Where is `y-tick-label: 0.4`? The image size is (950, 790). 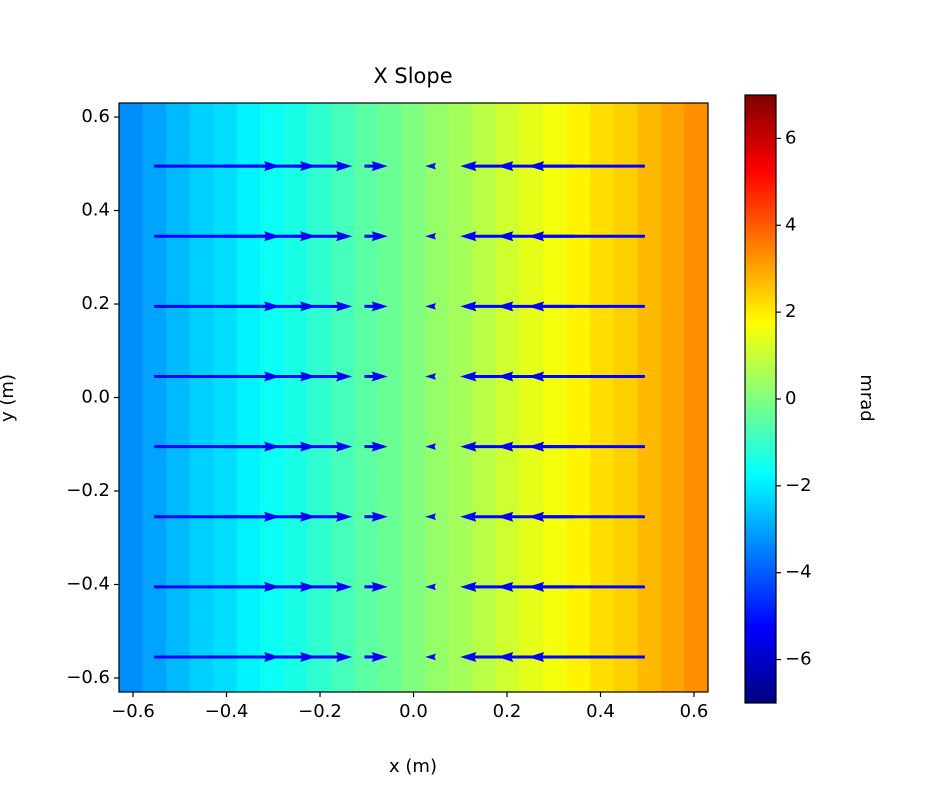
y-tick-label: 0.4 is located at coordinates (95, 210).